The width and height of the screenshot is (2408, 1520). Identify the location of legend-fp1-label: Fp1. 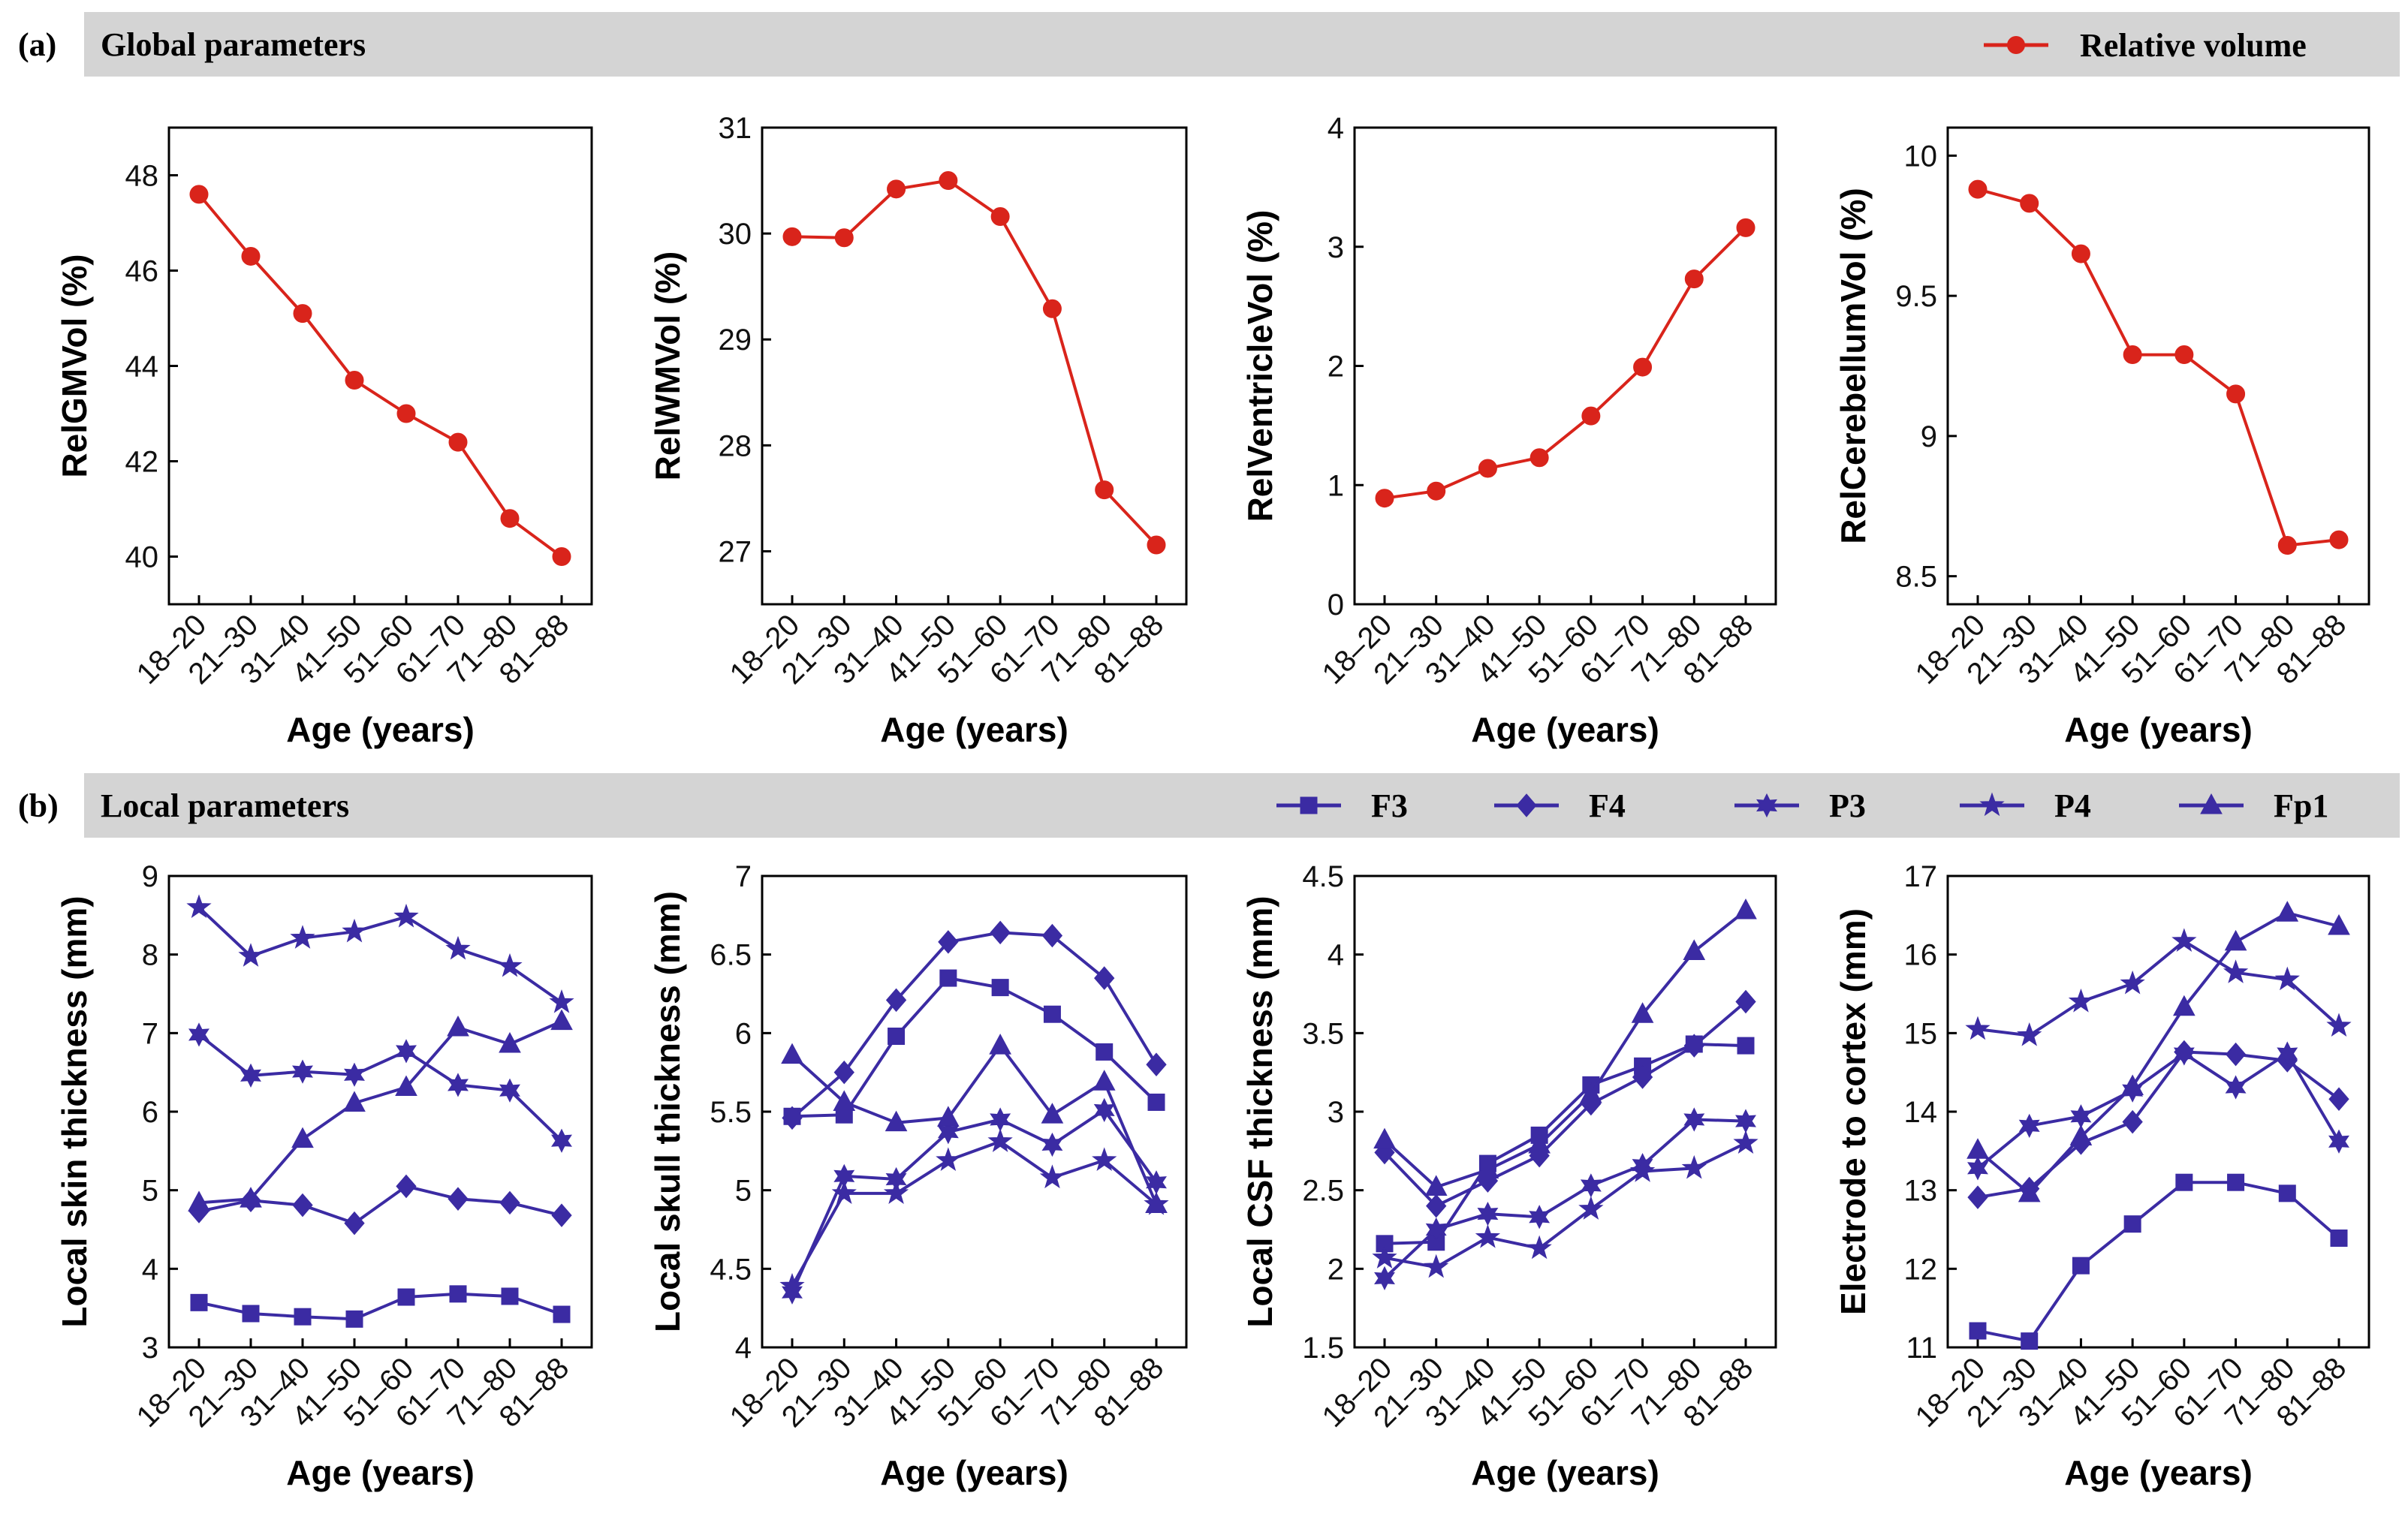
(2301, 805).